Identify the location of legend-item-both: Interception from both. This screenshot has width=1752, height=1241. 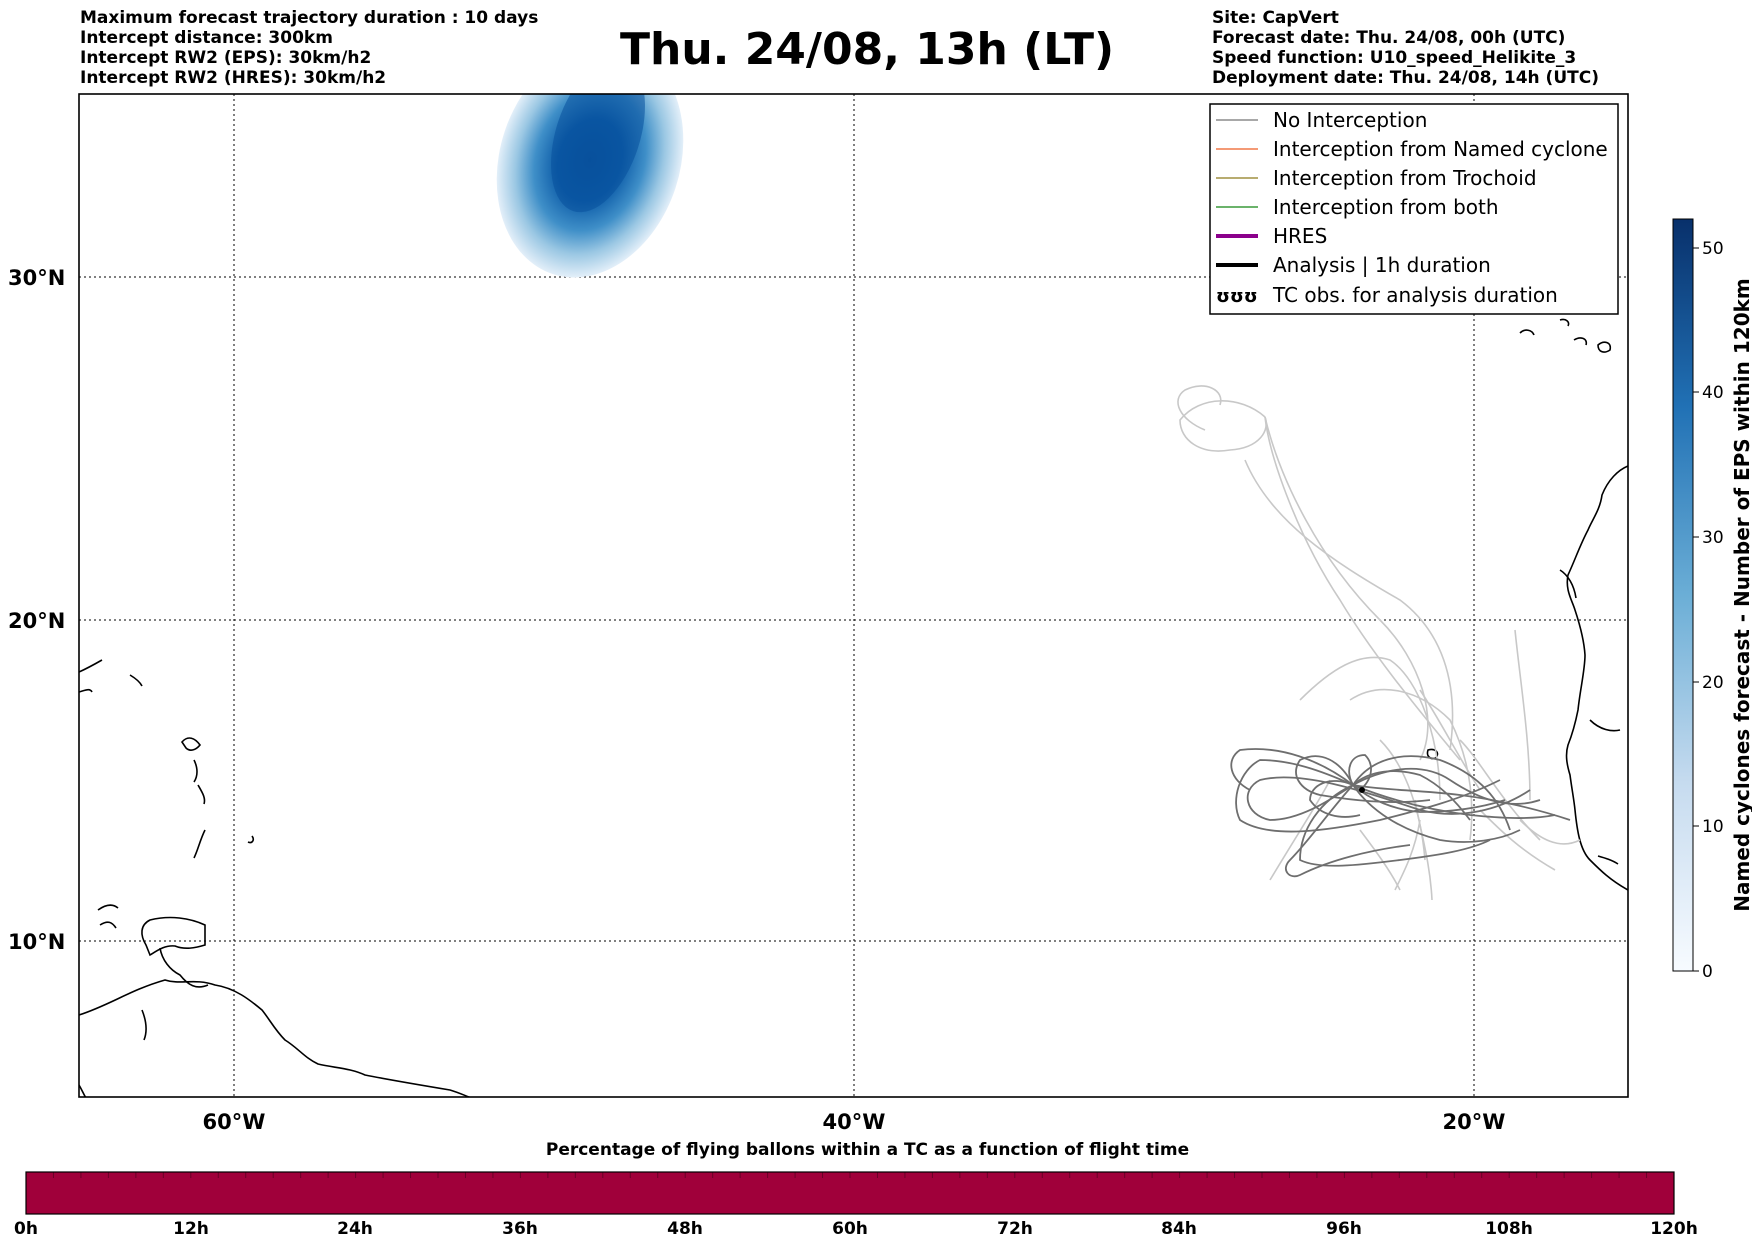
(1357, 207).